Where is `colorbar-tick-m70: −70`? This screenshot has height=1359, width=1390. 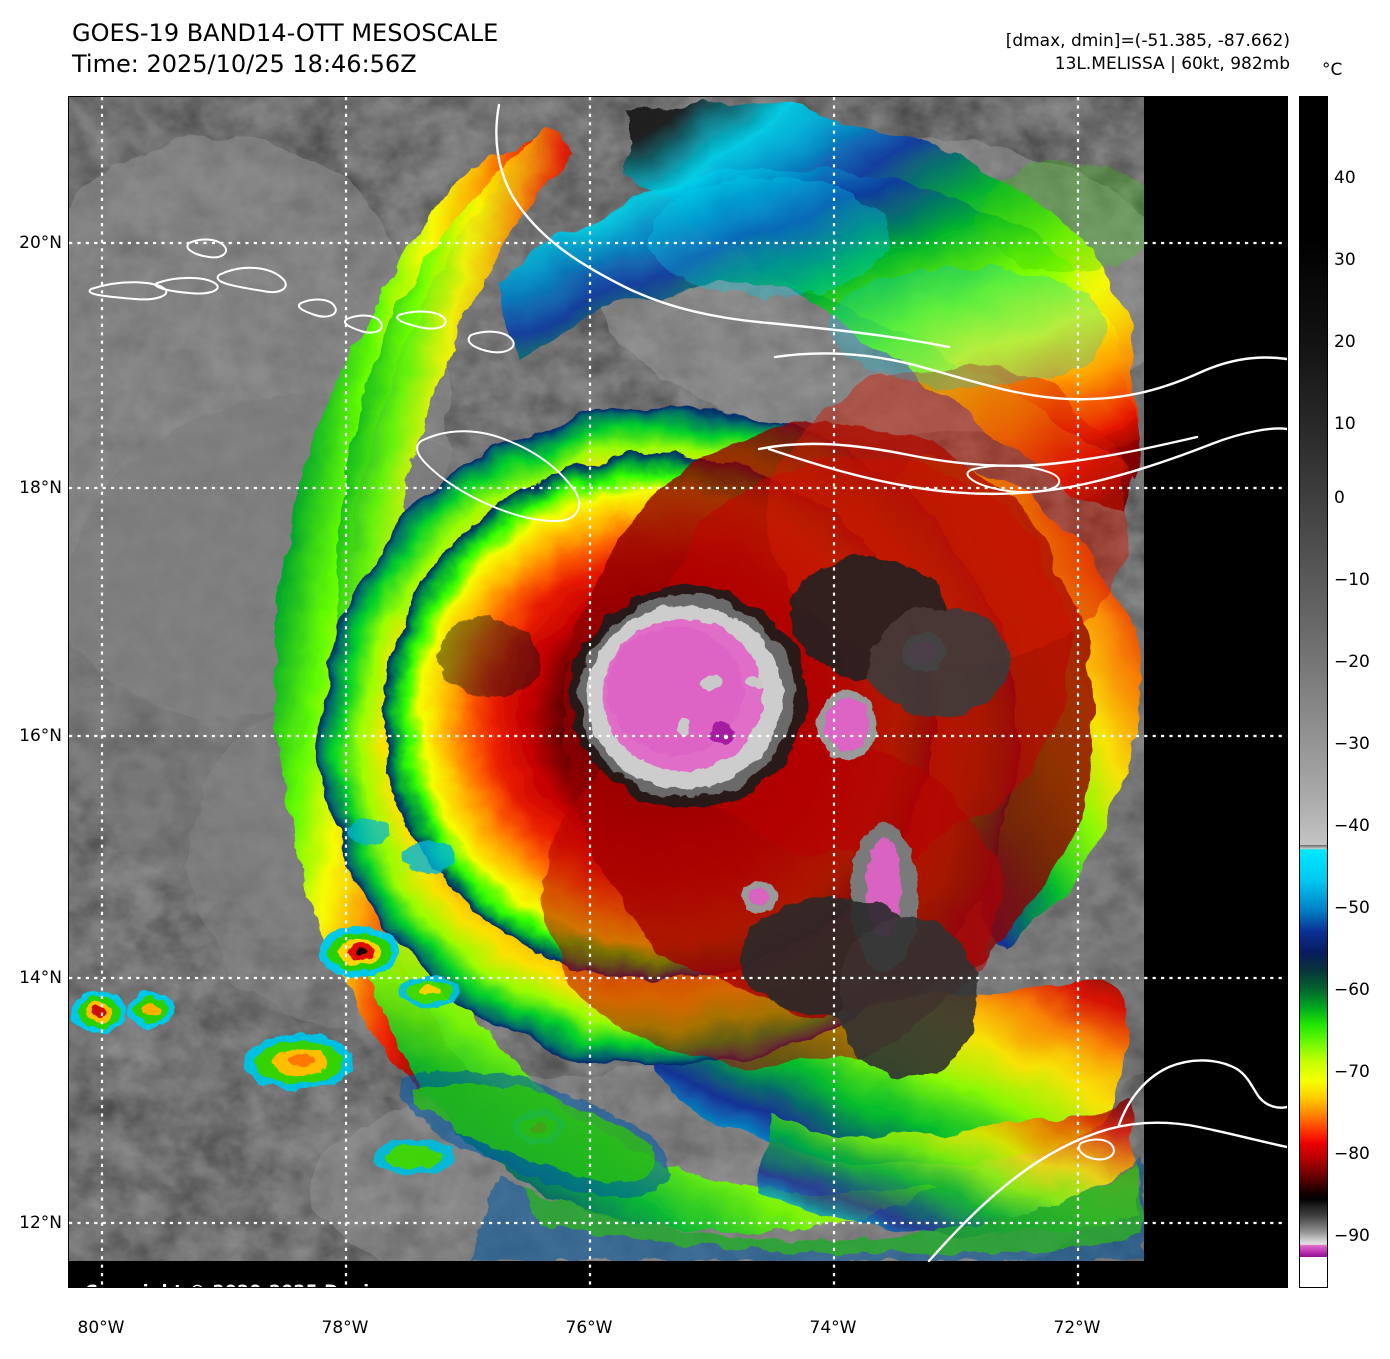
colorbar-tick-m70: −70 is located at coordinates (1352, 1072).